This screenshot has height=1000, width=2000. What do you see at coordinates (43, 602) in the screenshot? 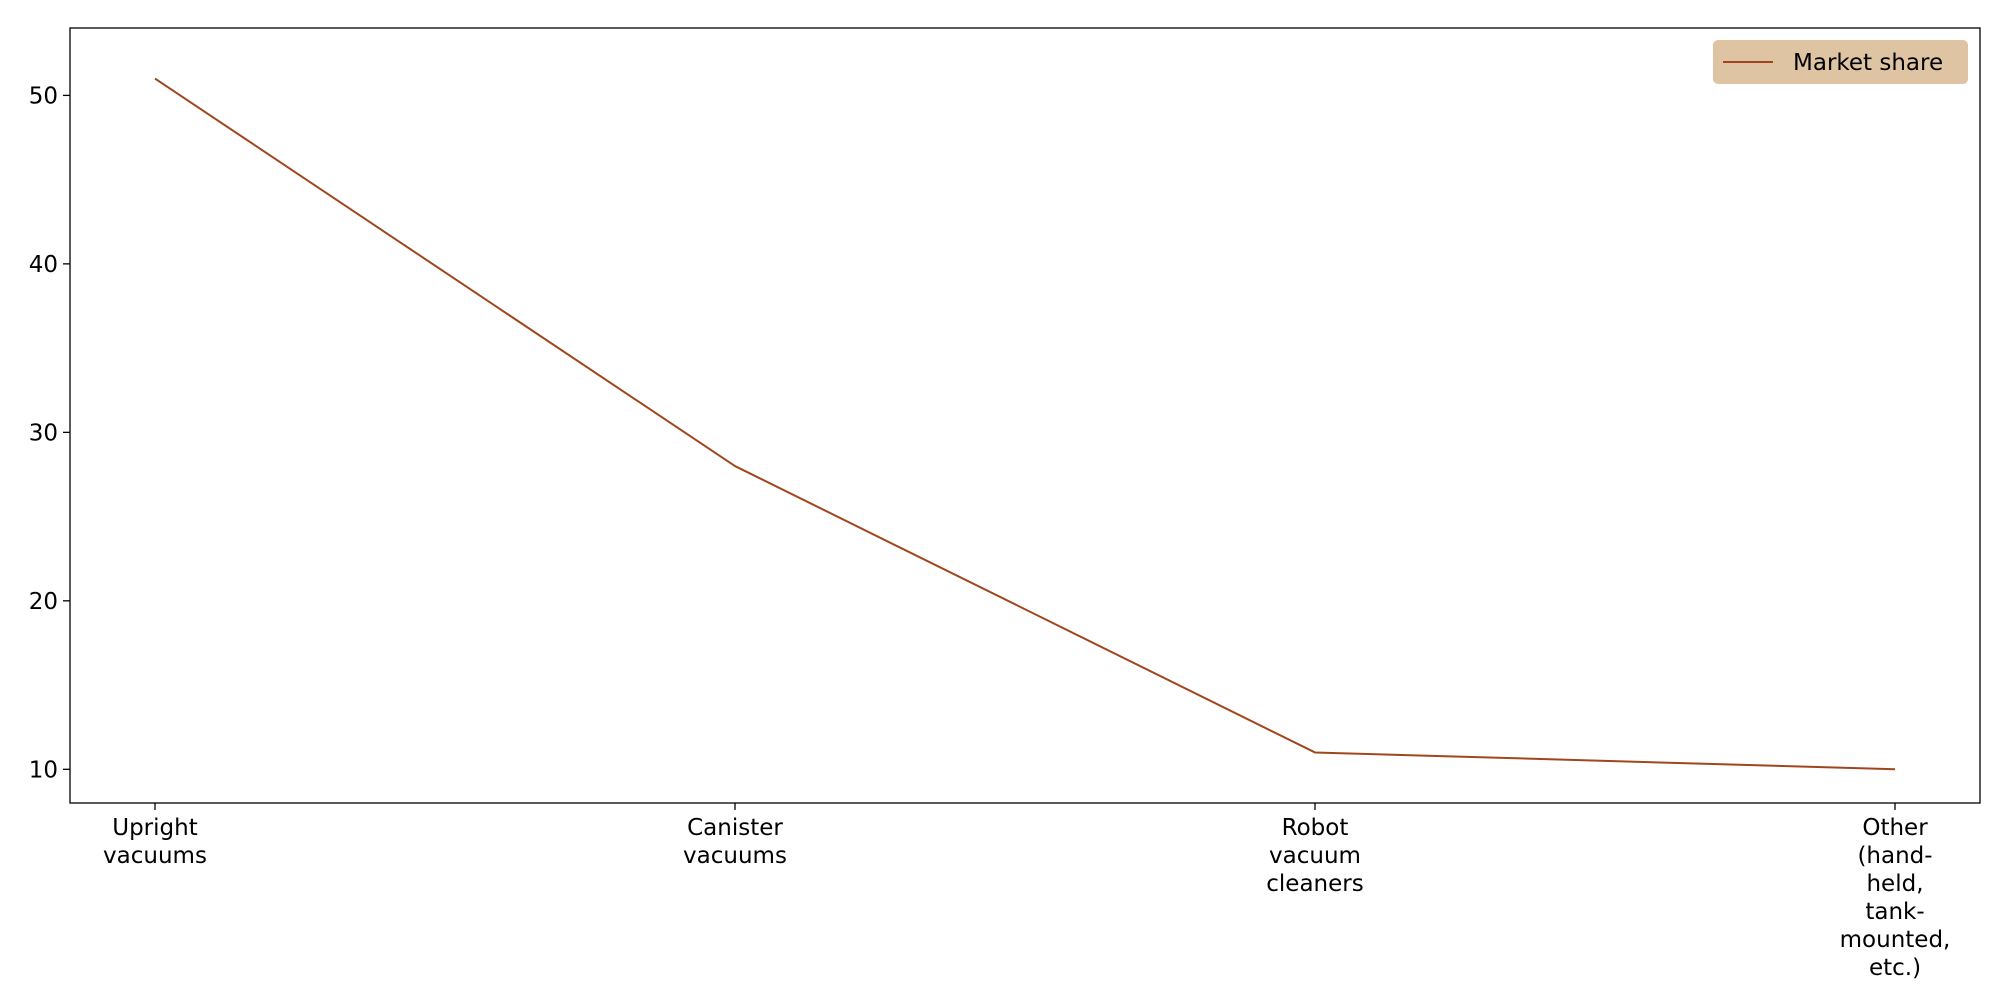
I see `y-tick-label-20: 20` at bounding box center [43, 602].